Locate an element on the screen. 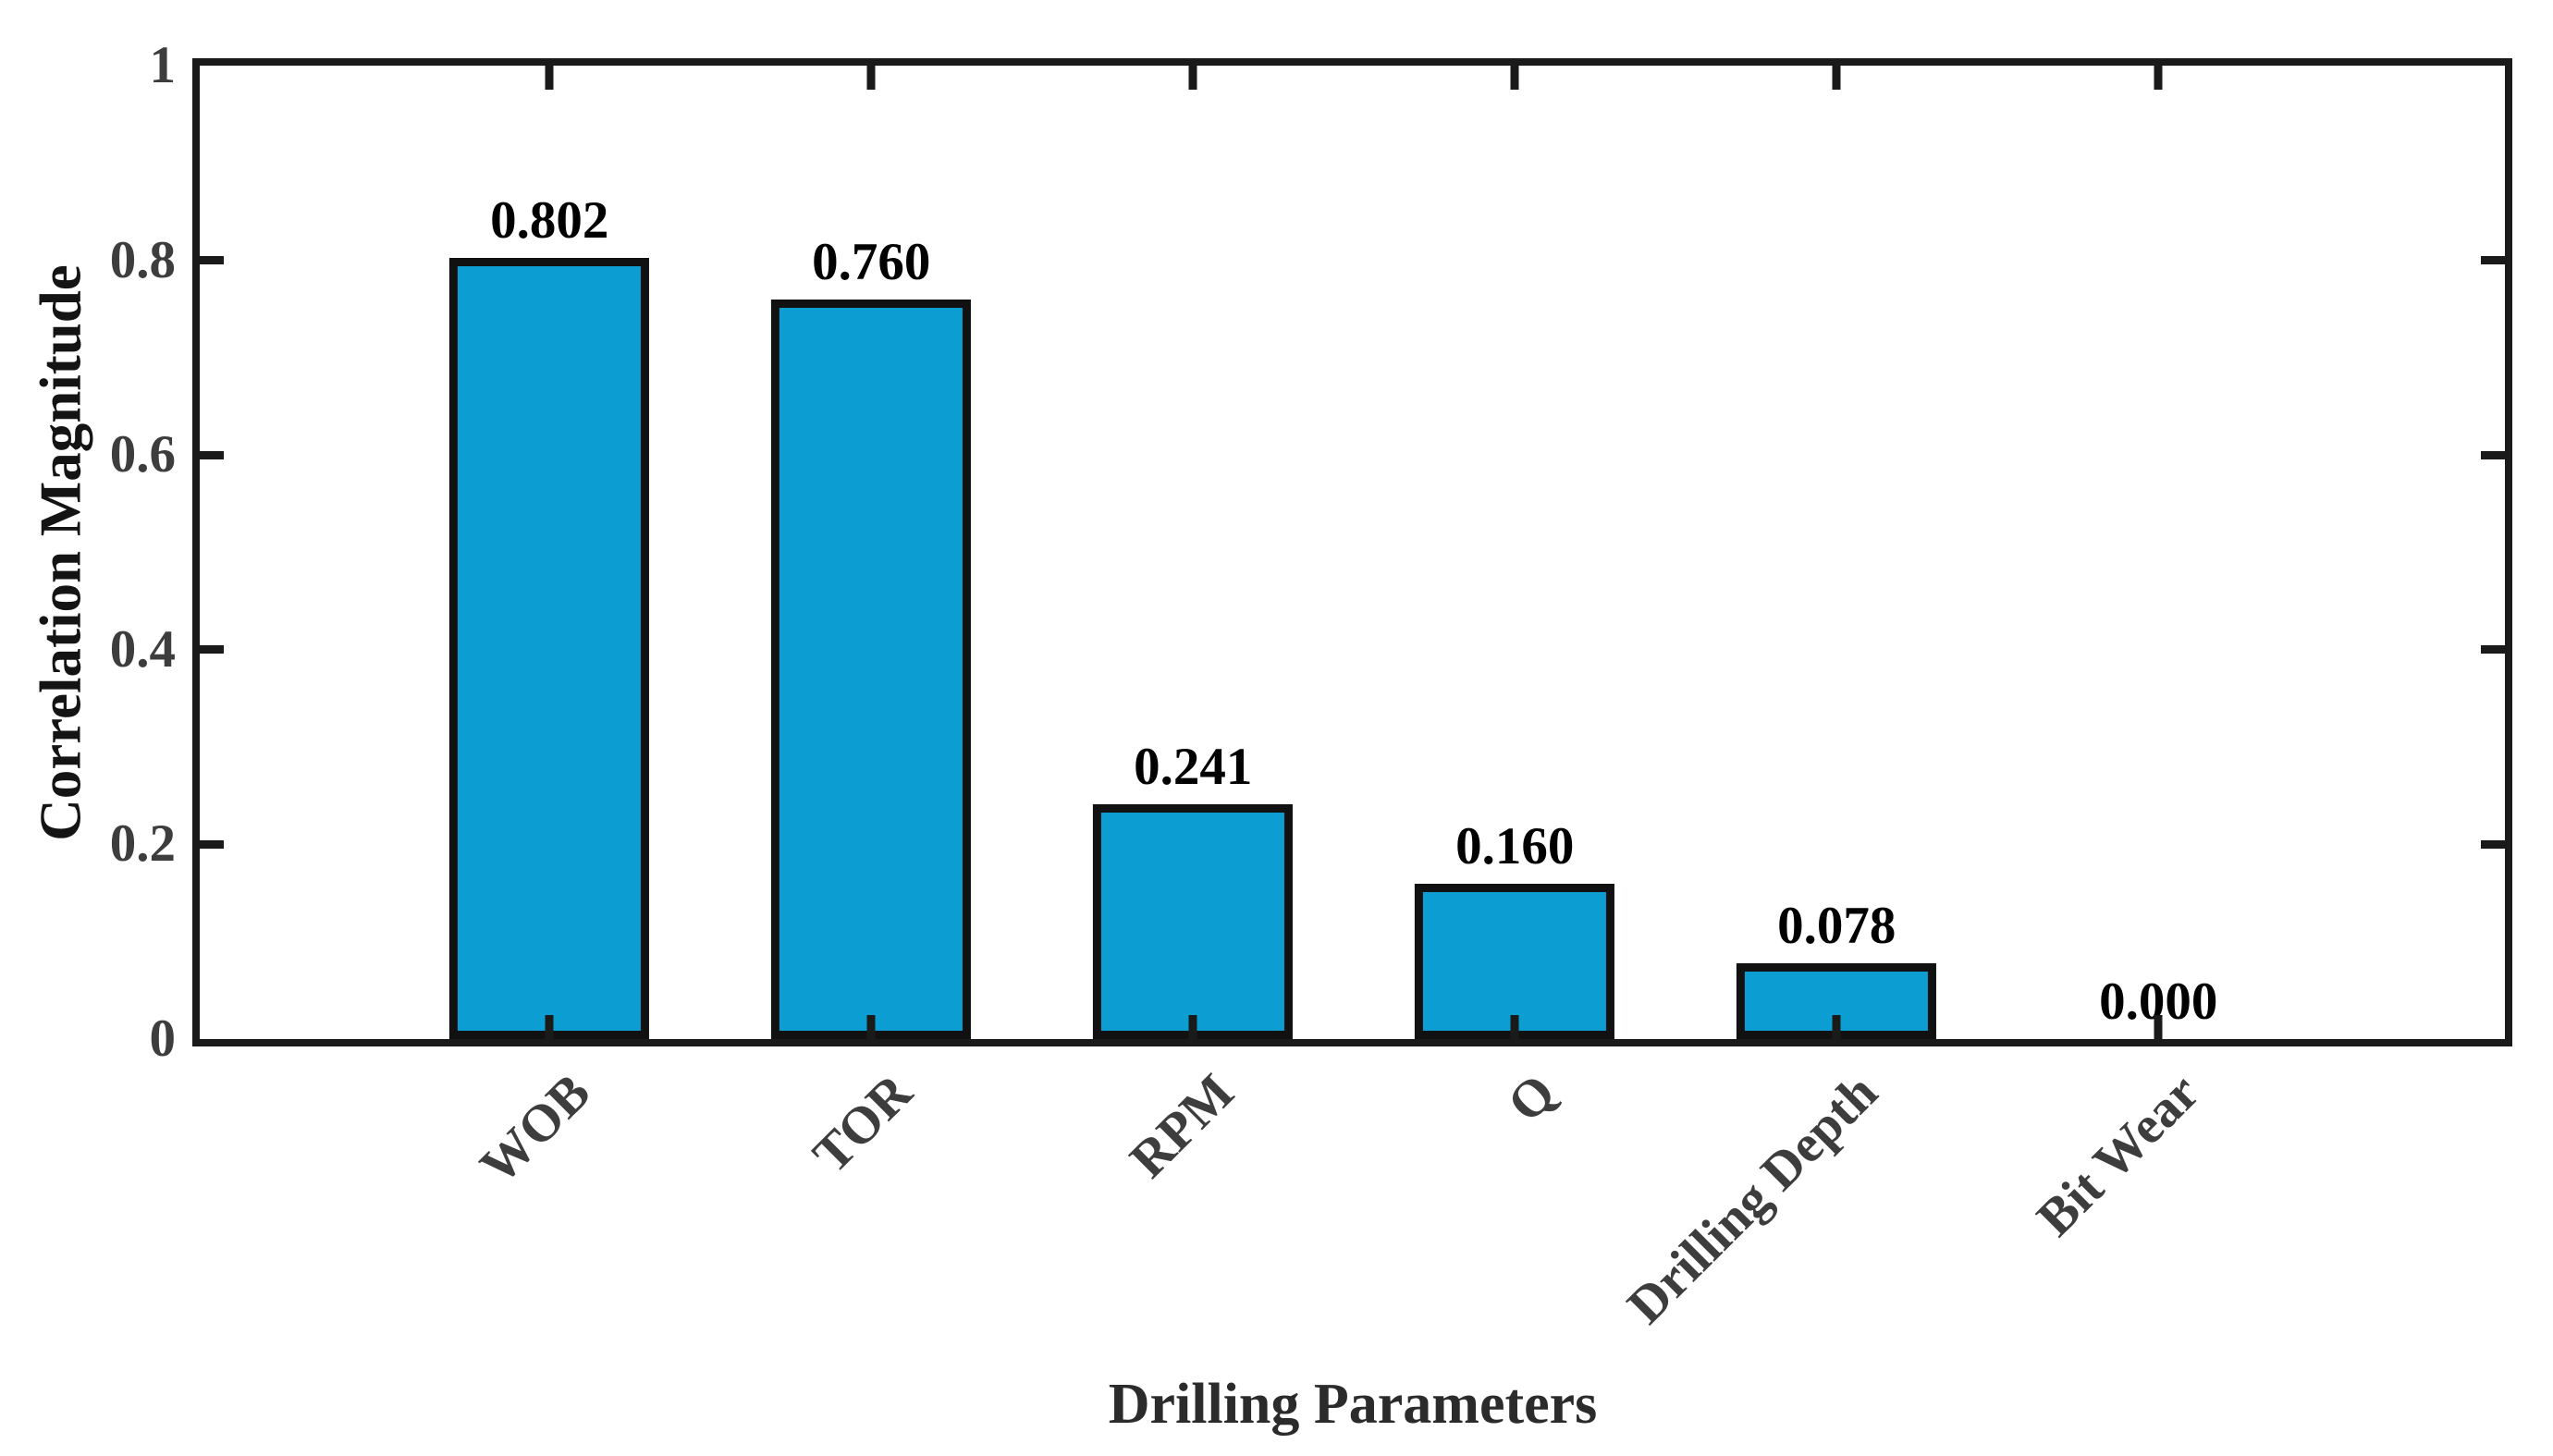 The image size is (2553, 1456). value-label: 0.760 is located at coordinates (871, 262).